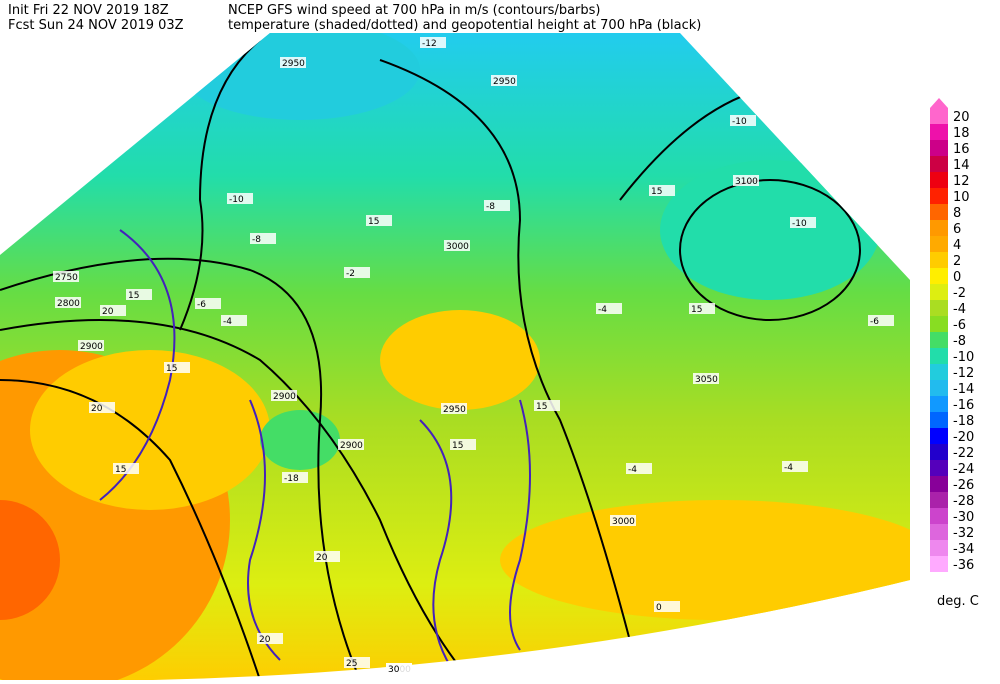 This screenshot has height=684, width=1000. Describe the element at coordinates (963, 373) in the screenshot. I see `colorbar-label: -12` at that location.